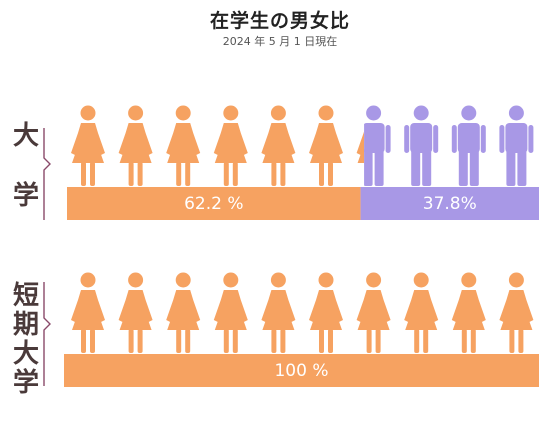 The width and height of the screenshot is (560, 440). I want to click on bar-label-university-female: 62.2 %, so click(214, 204).